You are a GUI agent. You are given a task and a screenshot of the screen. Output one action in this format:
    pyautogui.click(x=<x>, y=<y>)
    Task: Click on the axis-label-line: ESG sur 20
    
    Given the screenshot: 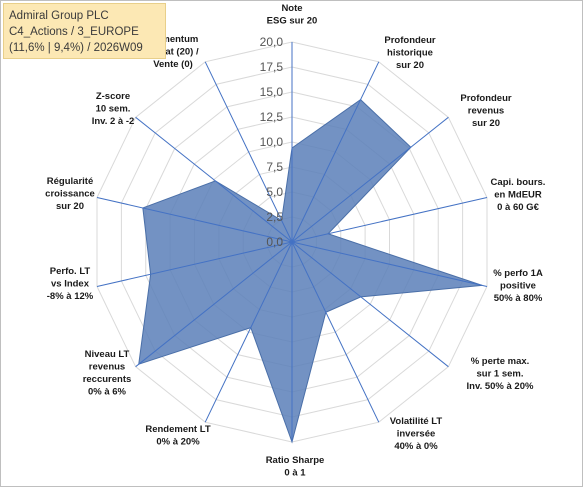 What is the action you would take?
    pyautogui.click(x=292, y=21)
    